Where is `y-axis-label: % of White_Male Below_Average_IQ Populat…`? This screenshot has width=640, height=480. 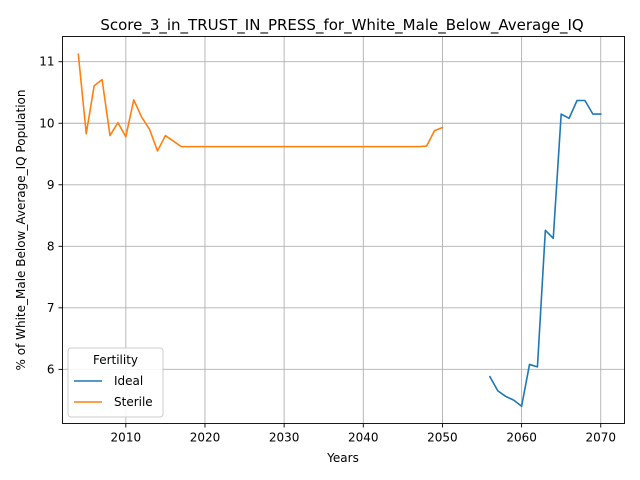
y-axis-label: % of White_Male Below_Average_IQ Populat… is located at coordinates (21, 230).